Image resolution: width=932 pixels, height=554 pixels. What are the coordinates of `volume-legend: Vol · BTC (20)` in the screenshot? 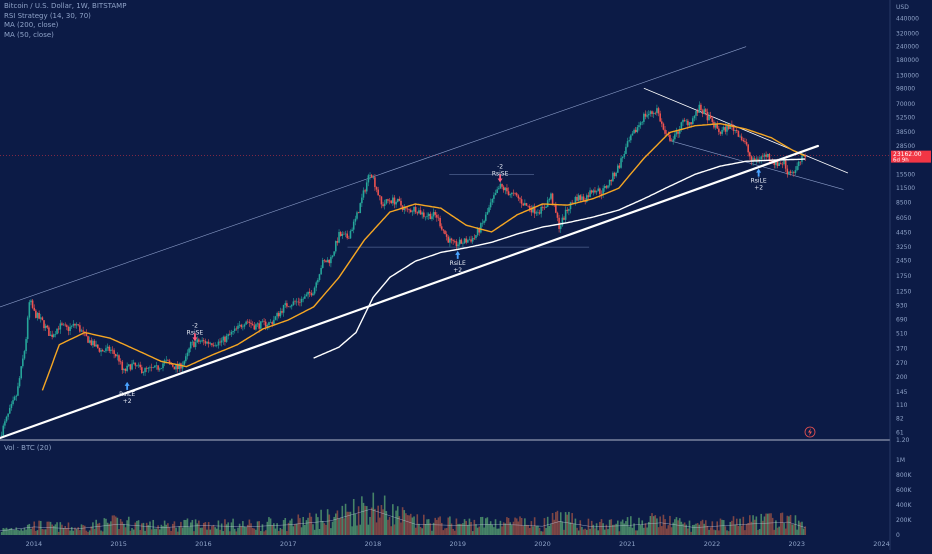 It's located at (28, 448).